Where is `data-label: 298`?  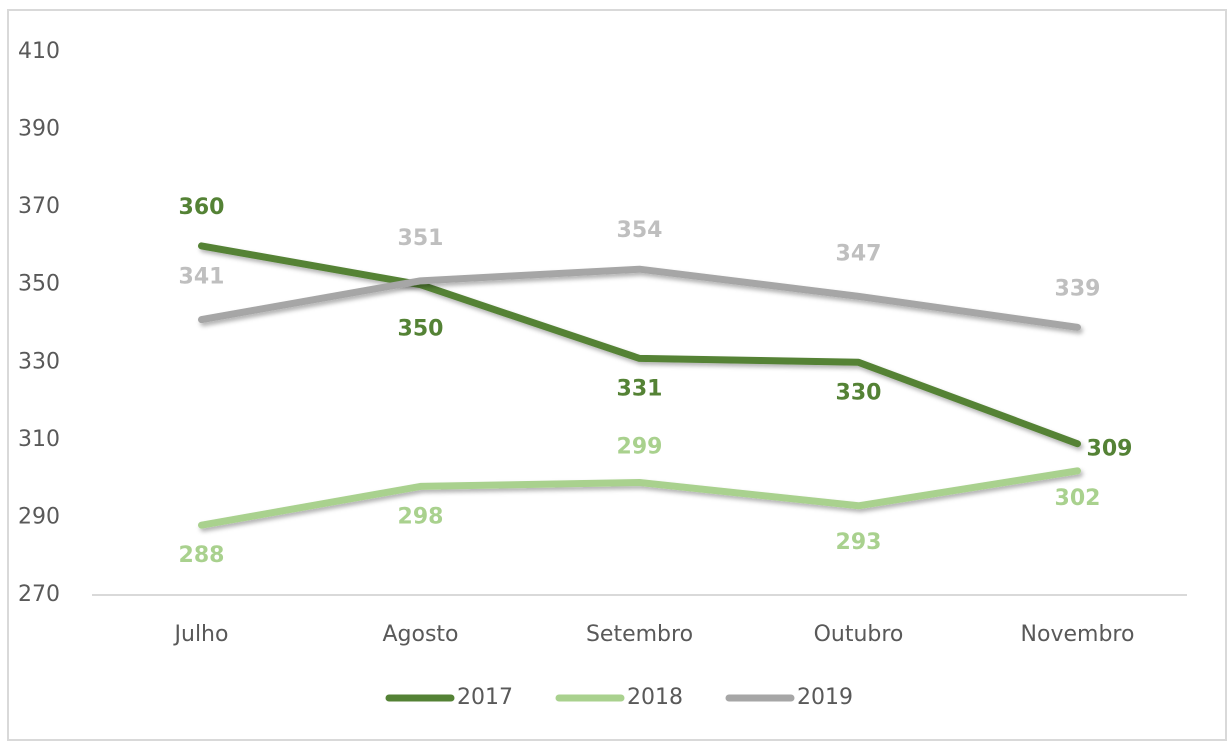
data-label: 298 is located at coordinates (421, 516).